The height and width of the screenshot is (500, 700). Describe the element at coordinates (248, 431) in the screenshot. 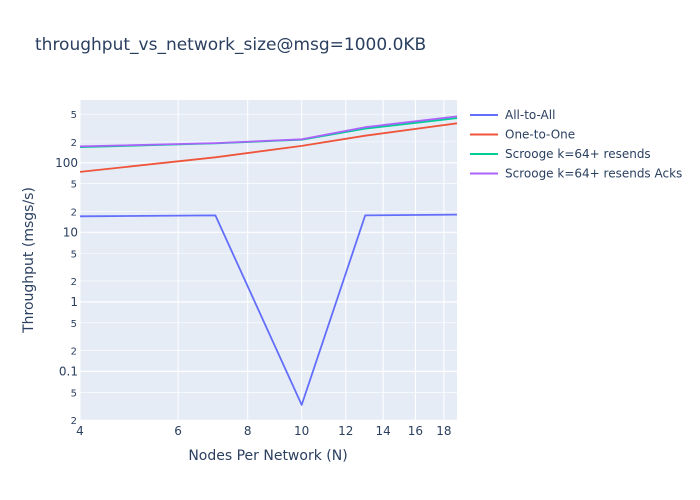

I see `x-tick-label: 8` at that location.